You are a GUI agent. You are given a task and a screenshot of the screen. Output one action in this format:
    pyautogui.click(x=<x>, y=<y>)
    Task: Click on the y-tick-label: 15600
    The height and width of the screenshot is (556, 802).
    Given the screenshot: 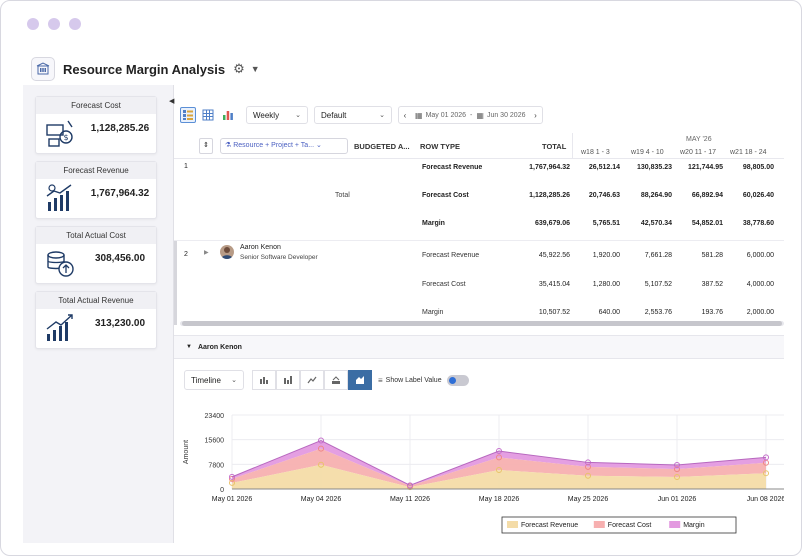 What is the action you would take?
    pyautogui.click(x=215, y=441)
    